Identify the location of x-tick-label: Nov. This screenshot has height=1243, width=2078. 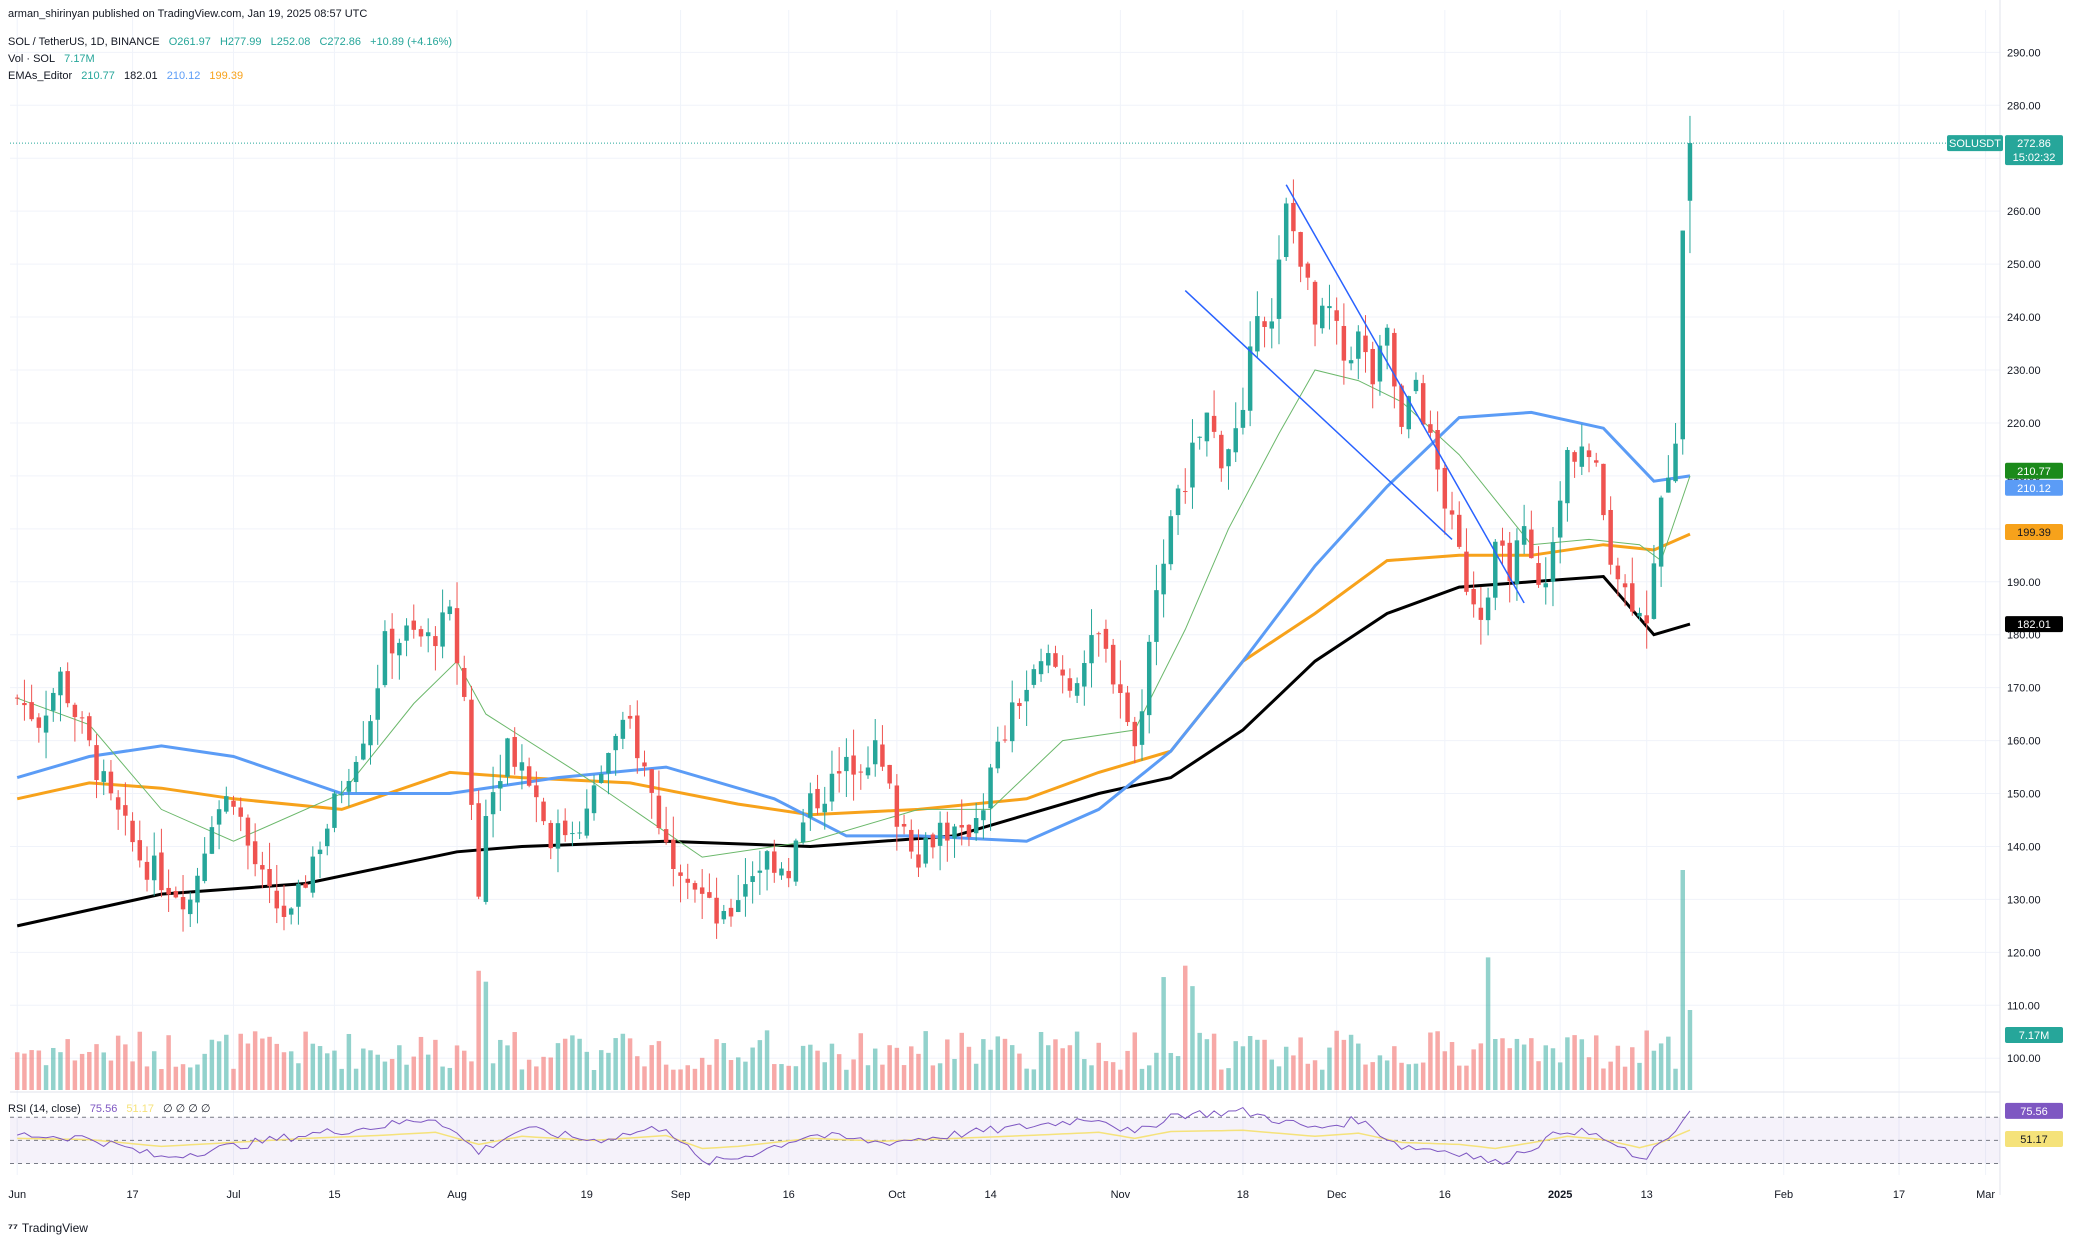
(1121, 1195).